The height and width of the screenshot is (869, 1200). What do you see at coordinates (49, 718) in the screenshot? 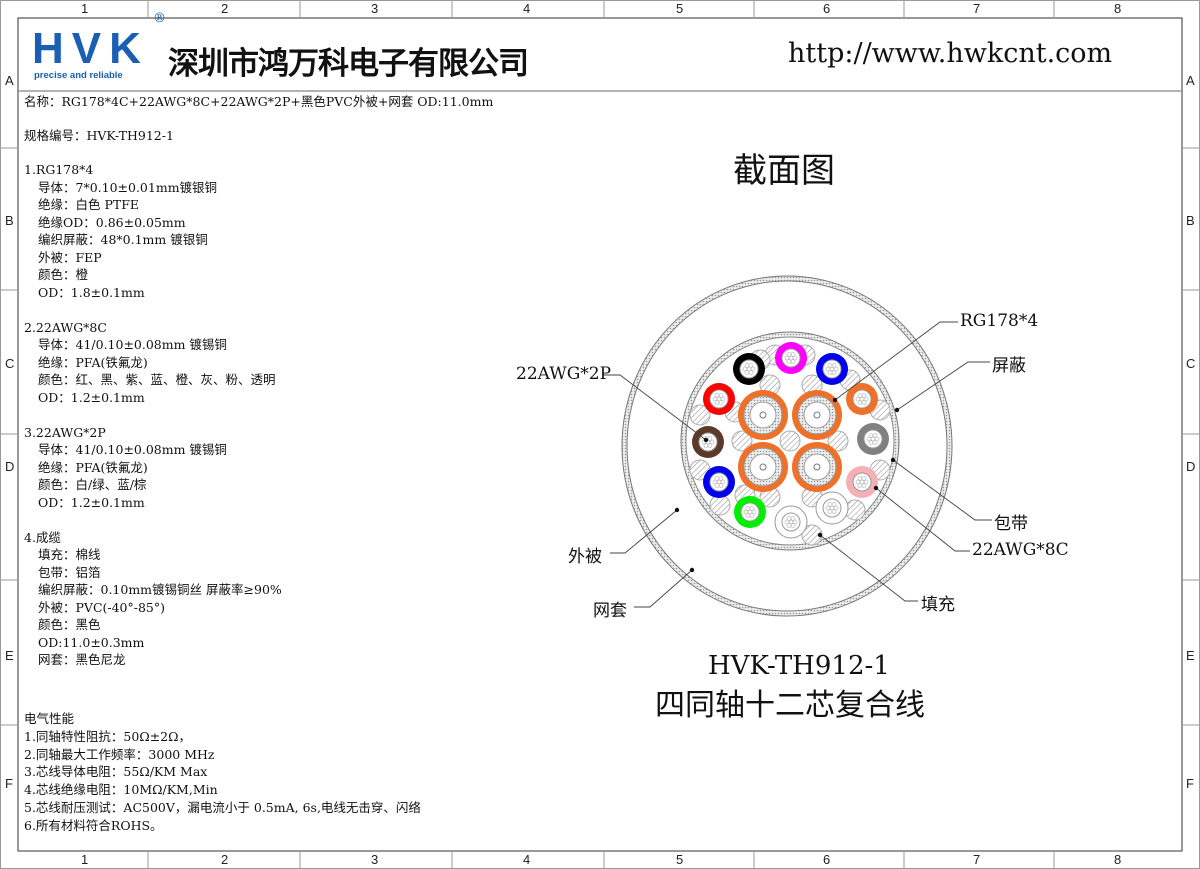
I see `electrical-title: 电气性能` at bounding box center [49, 718].